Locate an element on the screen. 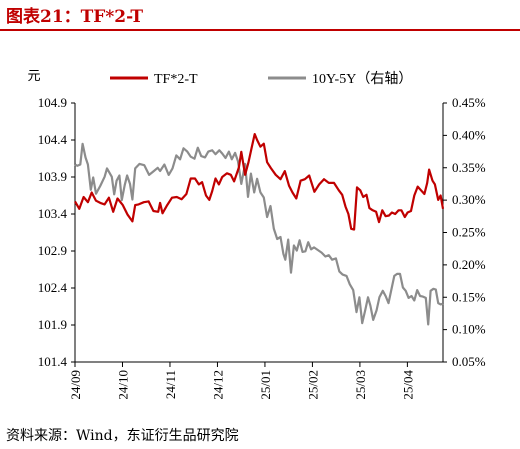 Image resolution: width=520 pixels, height=449 pixels. source-note: 资料来源：Wind，东证衍生品研究院 is located at coordinates (122, 436).